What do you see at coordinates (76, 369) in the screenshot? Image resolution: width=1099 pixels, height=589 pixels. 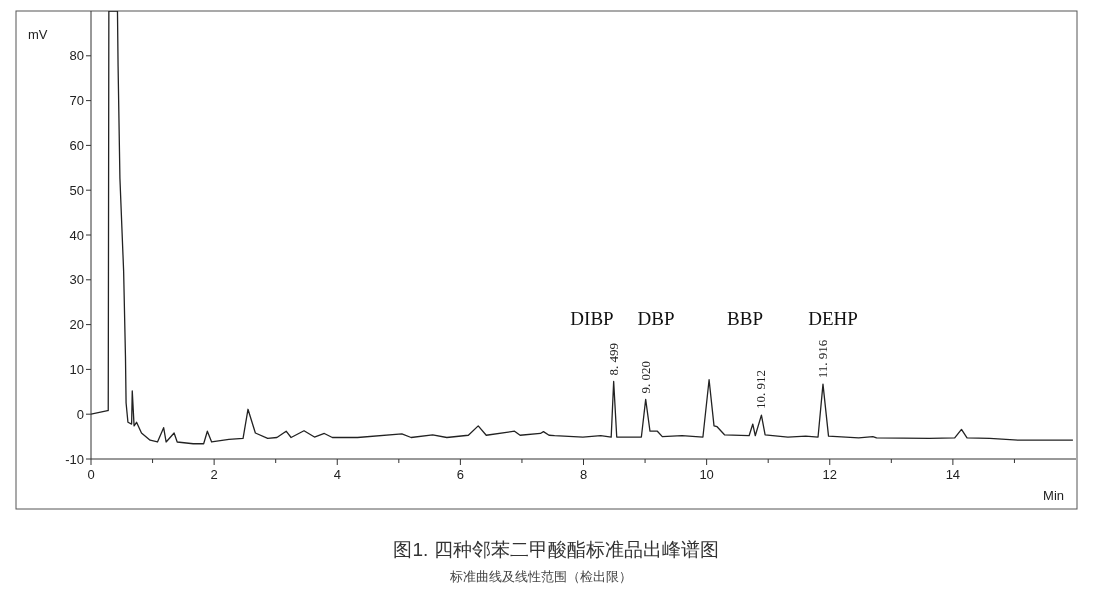 I see `y-tick-label: 10` at bounding box center [76, 369].